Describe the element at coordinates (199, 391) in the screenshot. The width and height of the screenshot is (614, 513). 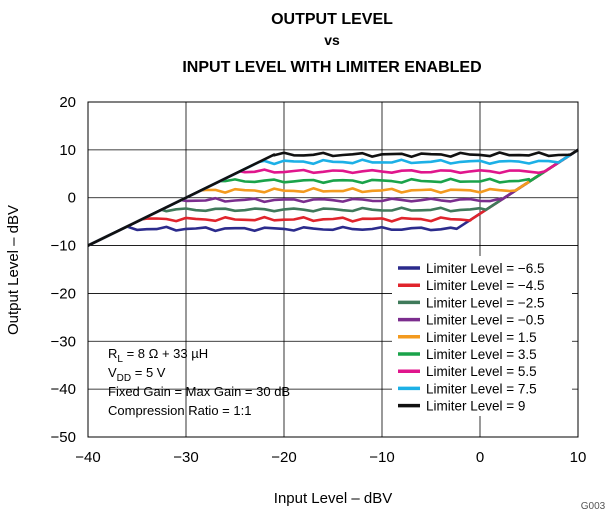
I see `annotation-line: Fixed Gain = Max Gain = 30 dB` at that location.